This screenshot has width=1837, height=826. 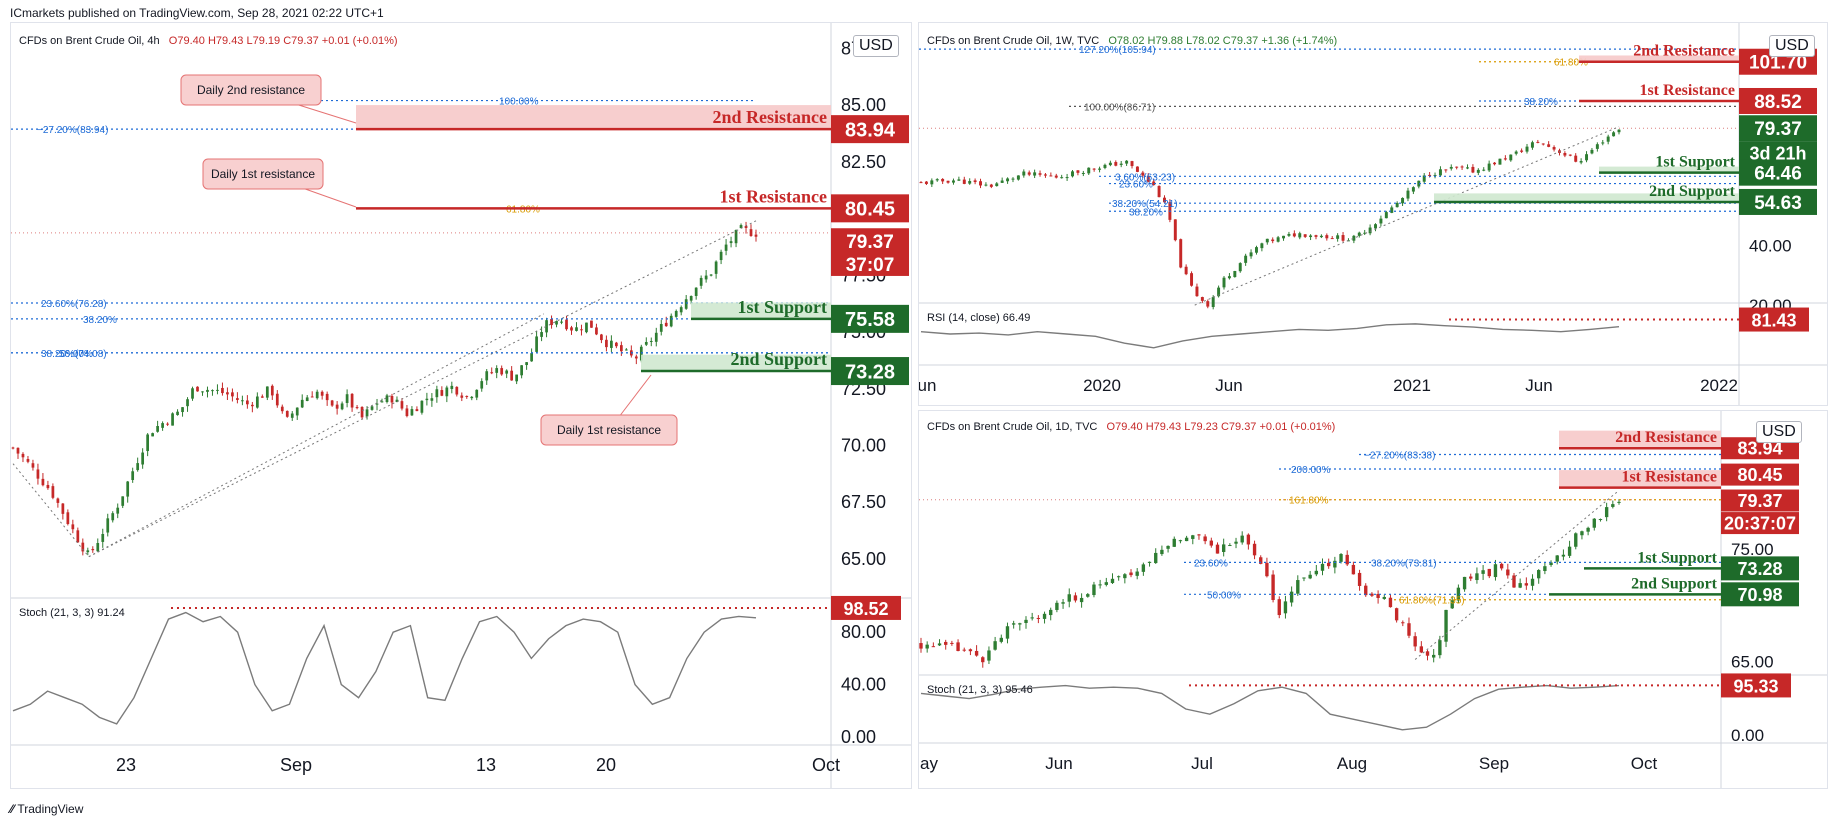 What do you see at coordinates (1586, 197) in the screenshot?
I see `support-zone` at bounding box center [1586, 197].